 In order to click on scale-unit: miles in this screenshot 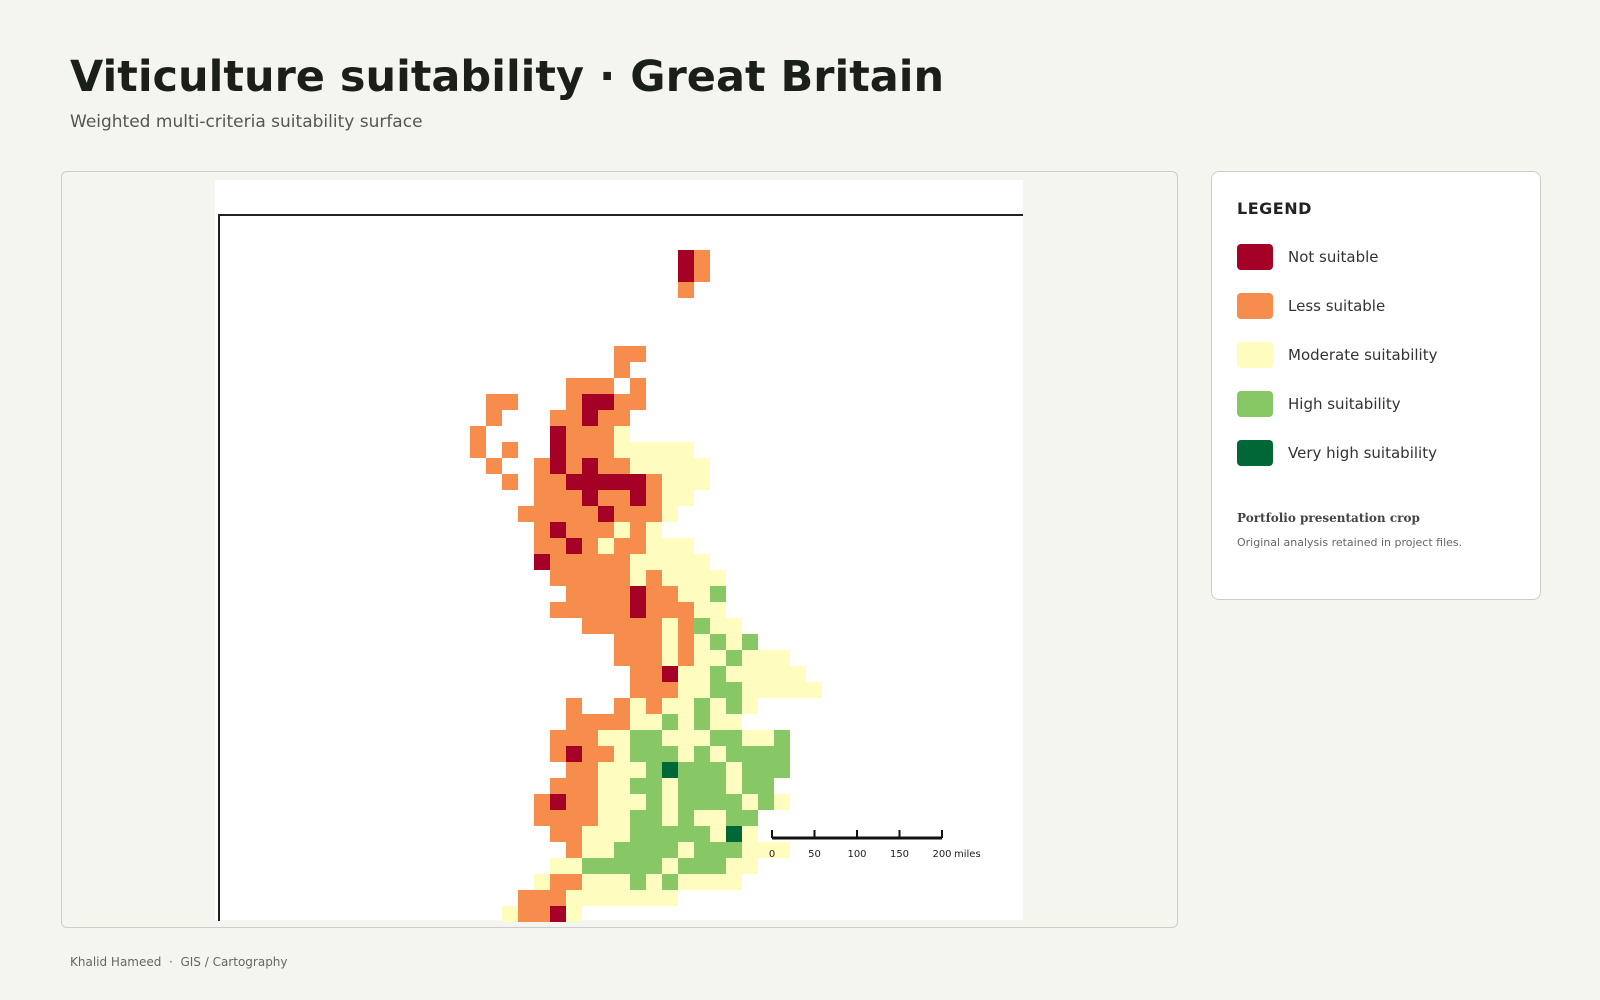, I will do `click(967, 854)`.